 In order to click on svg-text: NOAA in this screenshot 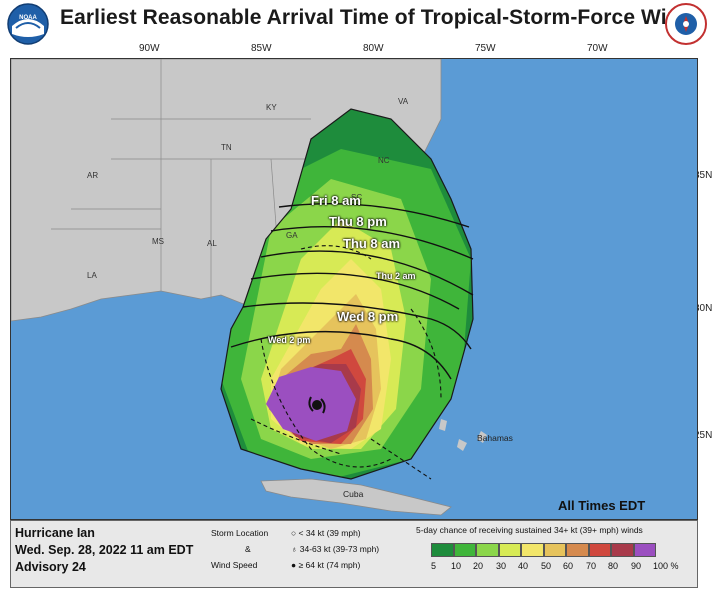, I will do `click(28, 18)`.